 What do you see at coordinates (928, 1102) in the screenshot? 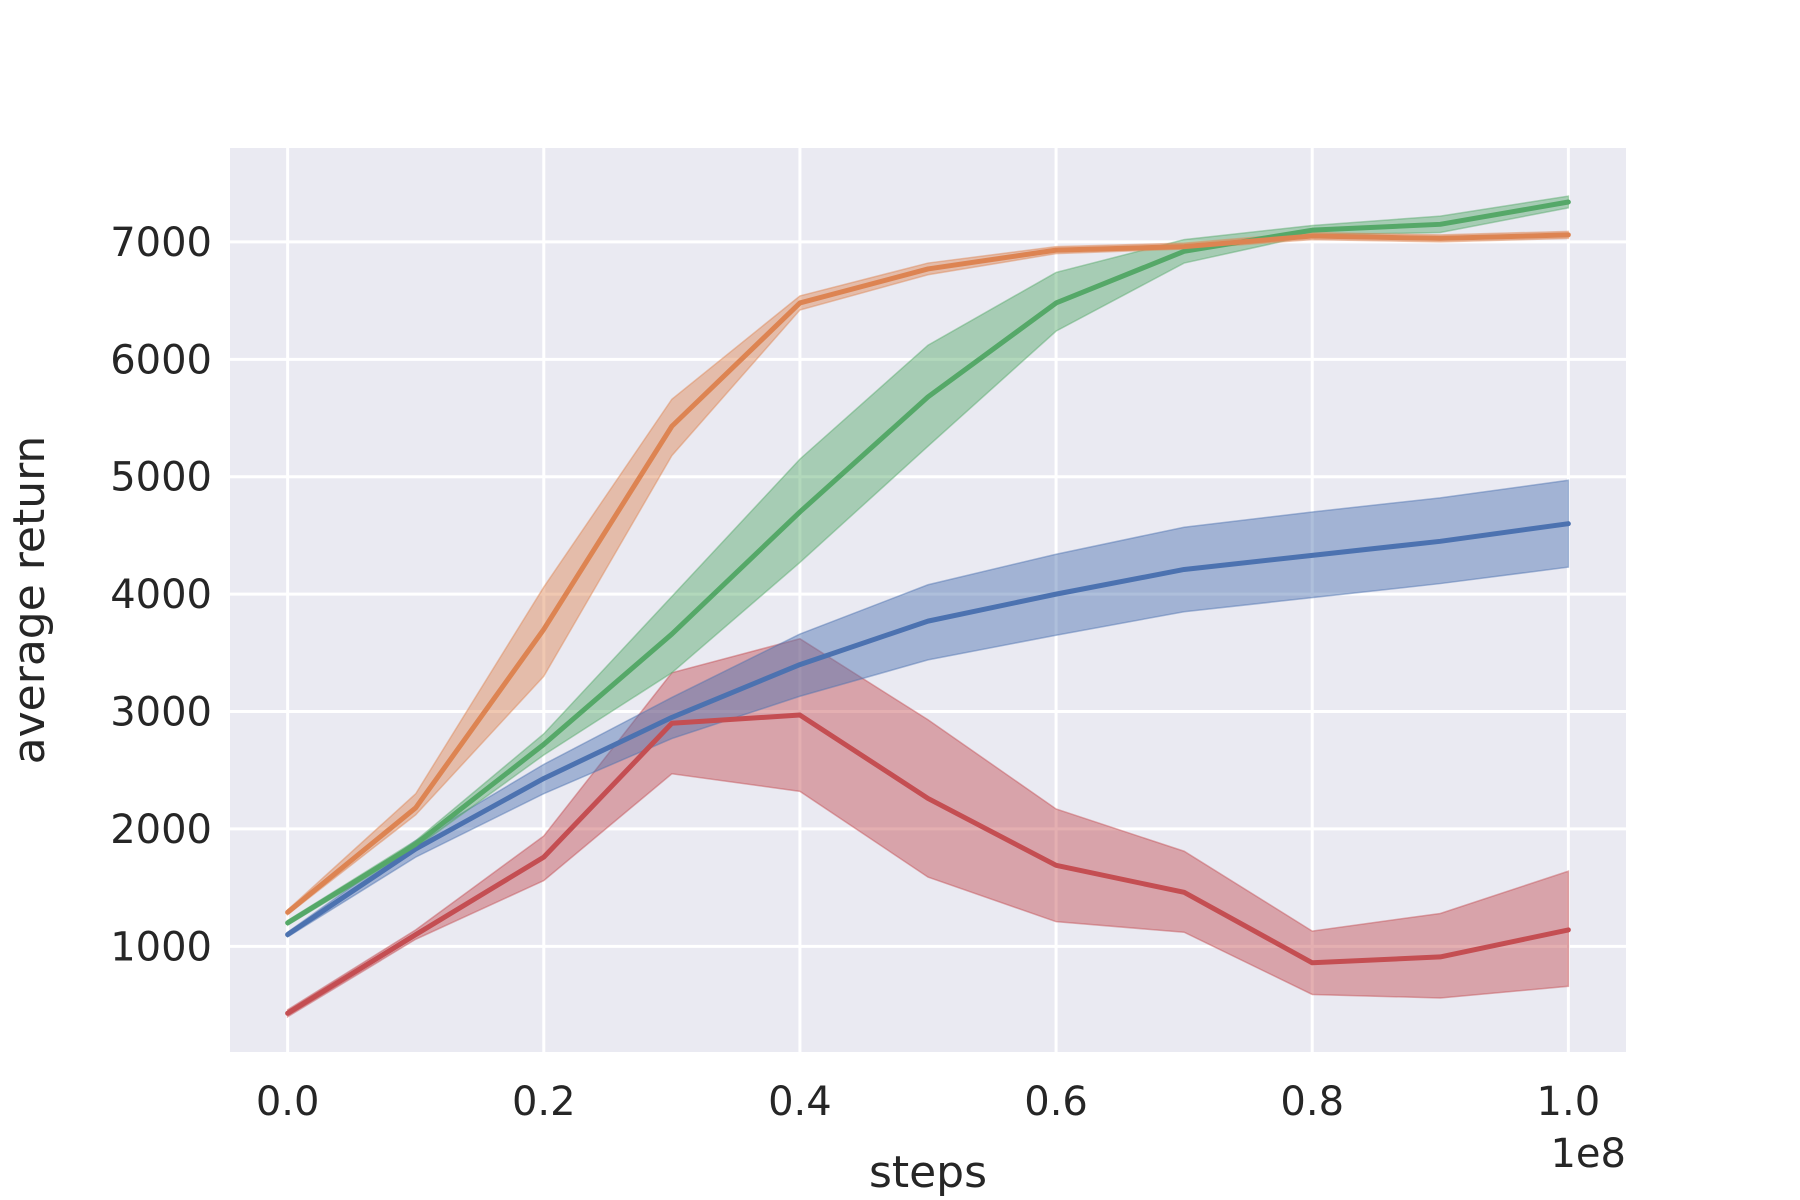
I see `x-axis-ticks: 0.0 0.2 0.4 0.6 0.8 1.0` at bounding box center [928, 1102].